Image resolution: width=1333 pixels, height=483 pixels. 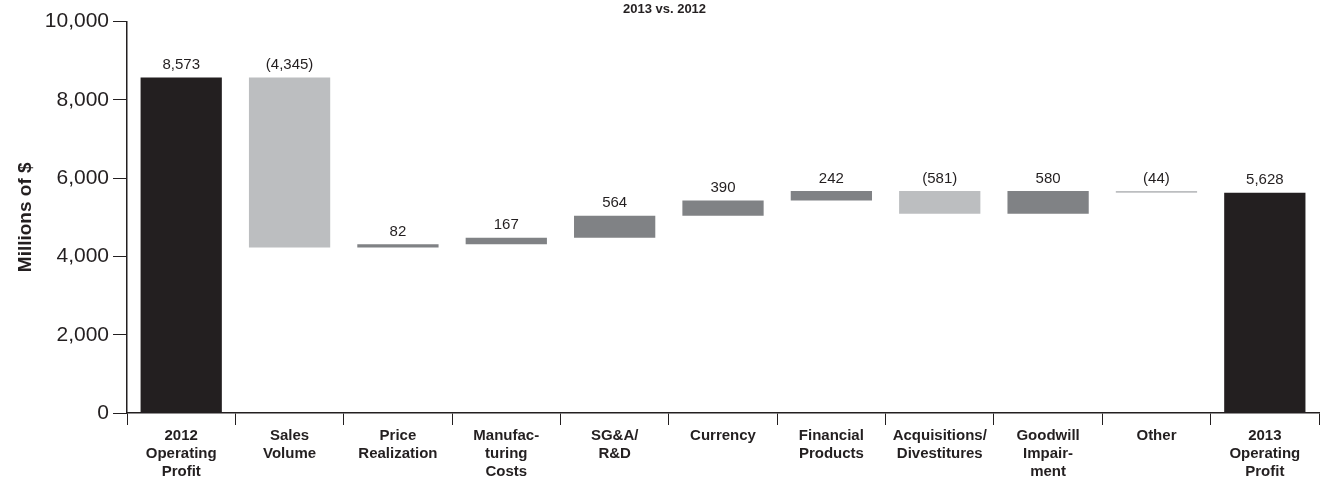 What do you see at coordinates (398, 230) in the screenshot?
I see `data-label: 82` at bounding box center [398, 230].